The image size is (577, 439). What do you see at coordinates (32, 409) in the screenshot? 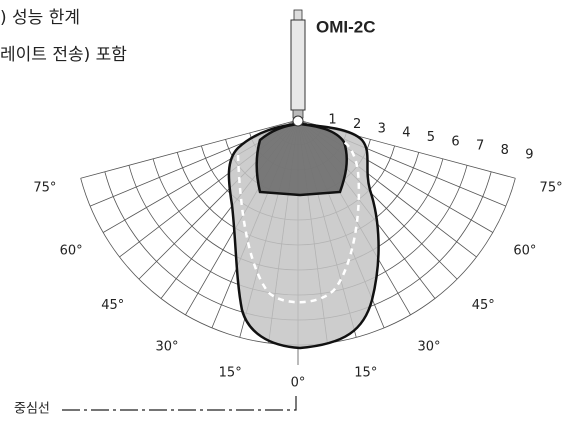
I see `centerline-label: 중심선` at bounding box center [32, 409].